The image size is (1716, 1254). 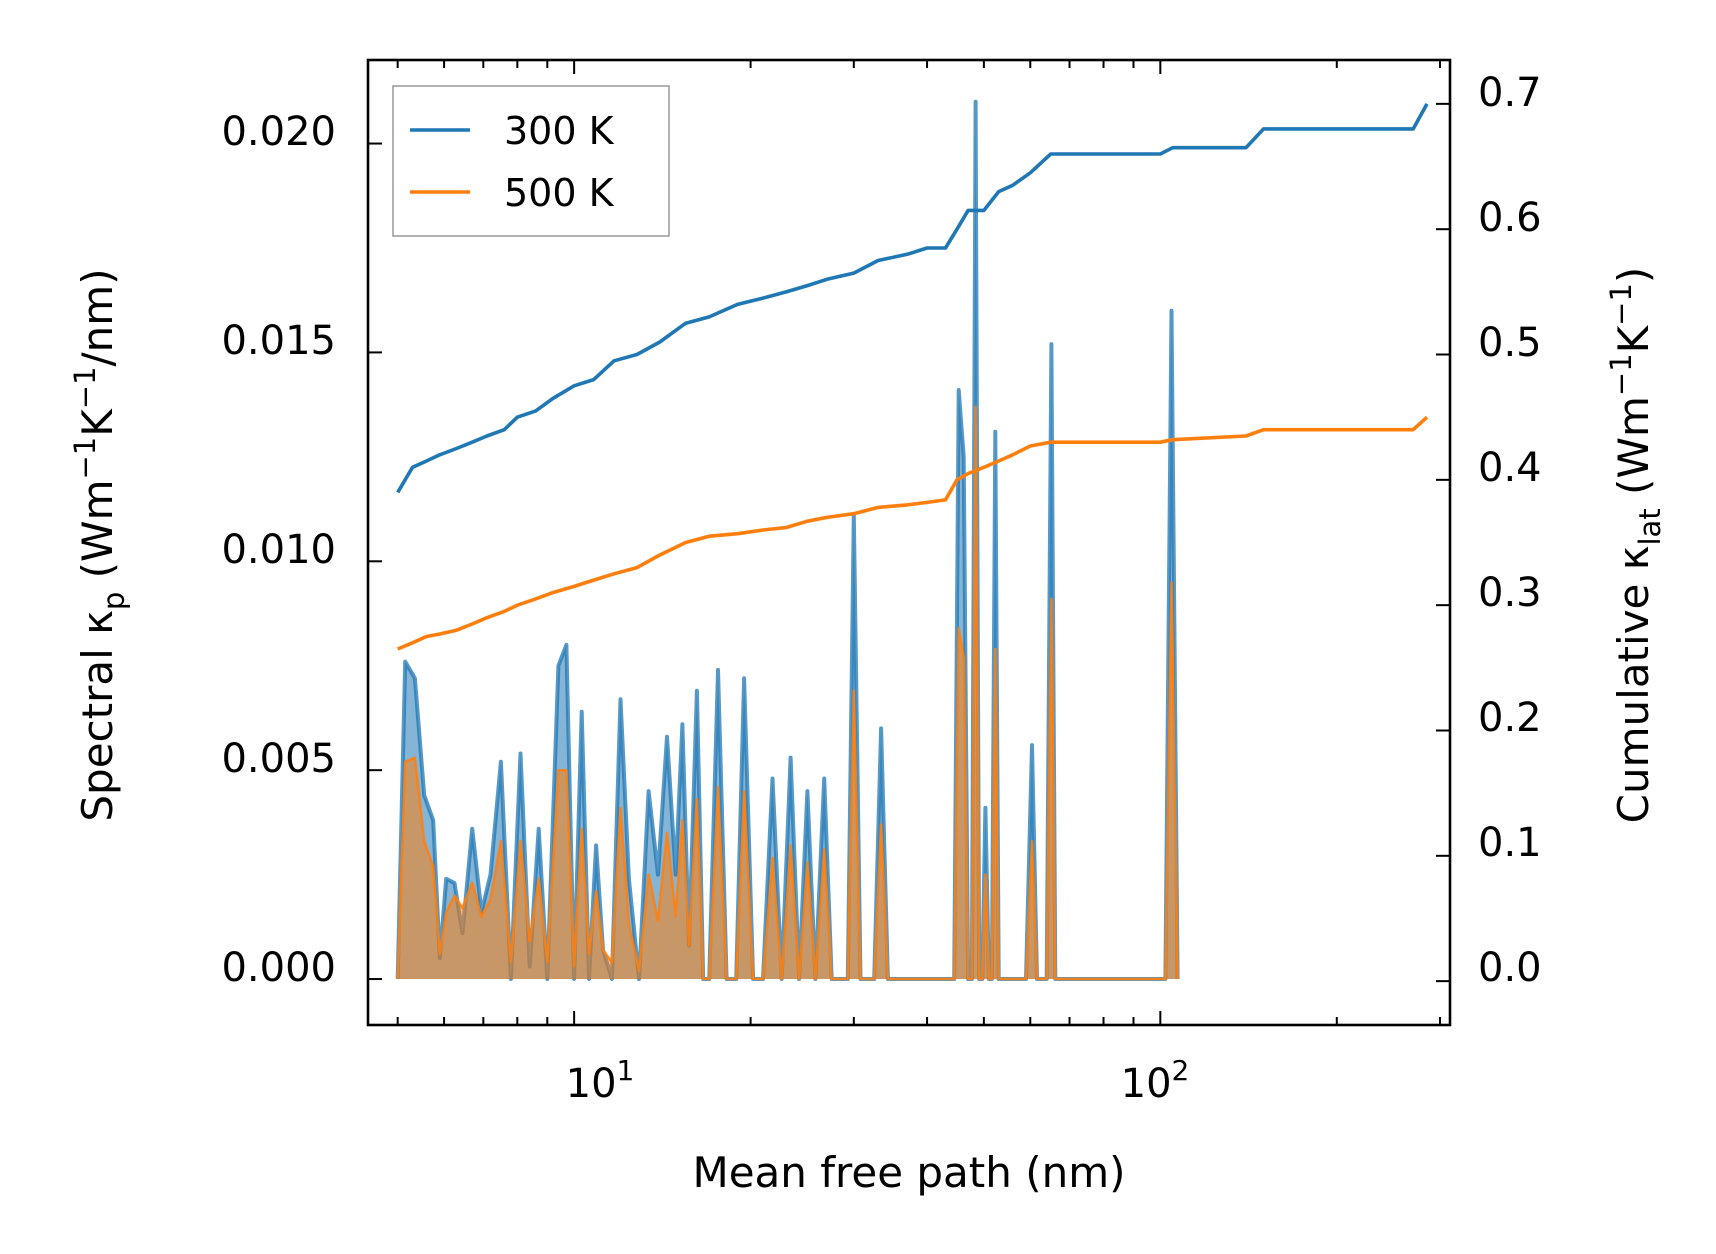 I want to click on y-left-tick-label: 0.010, so click(x=278, y=550).